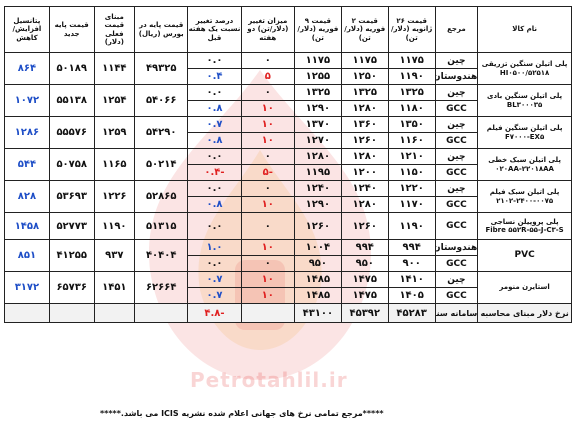  I want to click on price-9-cell: ۱۳۲۵, so click(317, 92).